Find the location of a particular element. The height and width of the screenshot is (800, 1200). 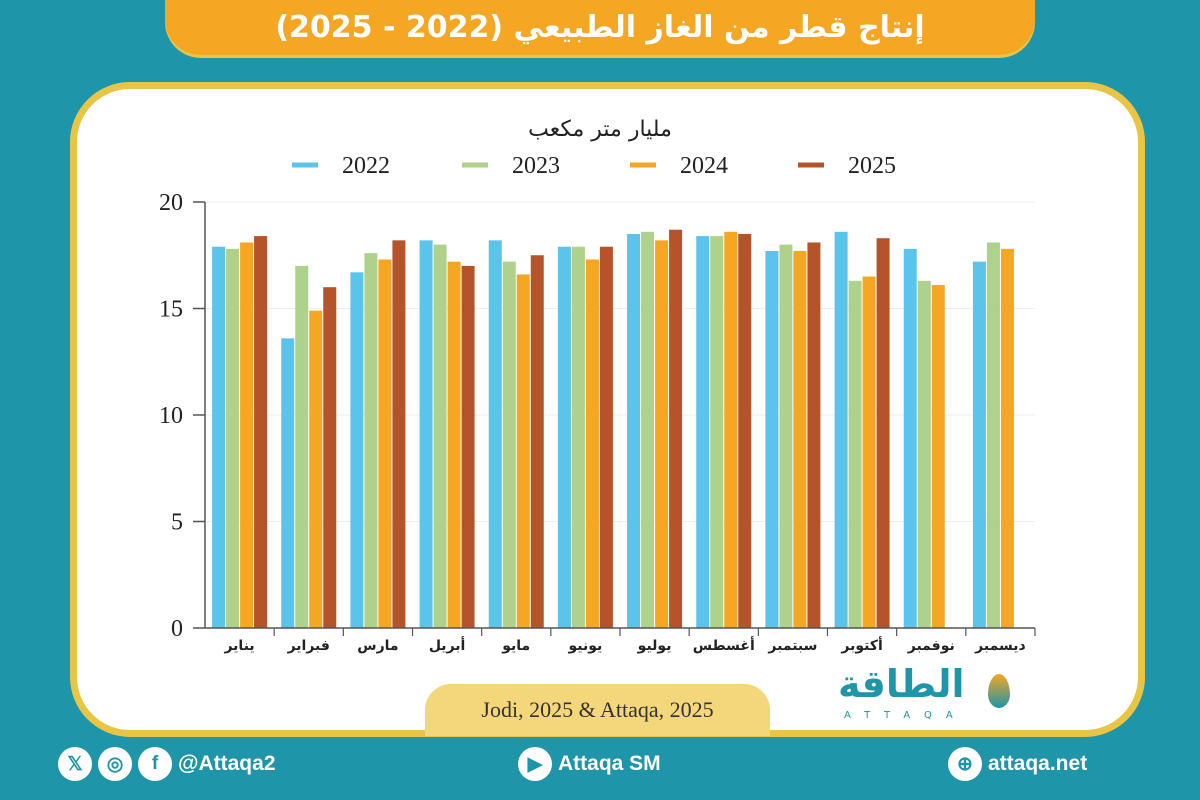

y-tick-label: 0 is located at coordinates (177, 629).